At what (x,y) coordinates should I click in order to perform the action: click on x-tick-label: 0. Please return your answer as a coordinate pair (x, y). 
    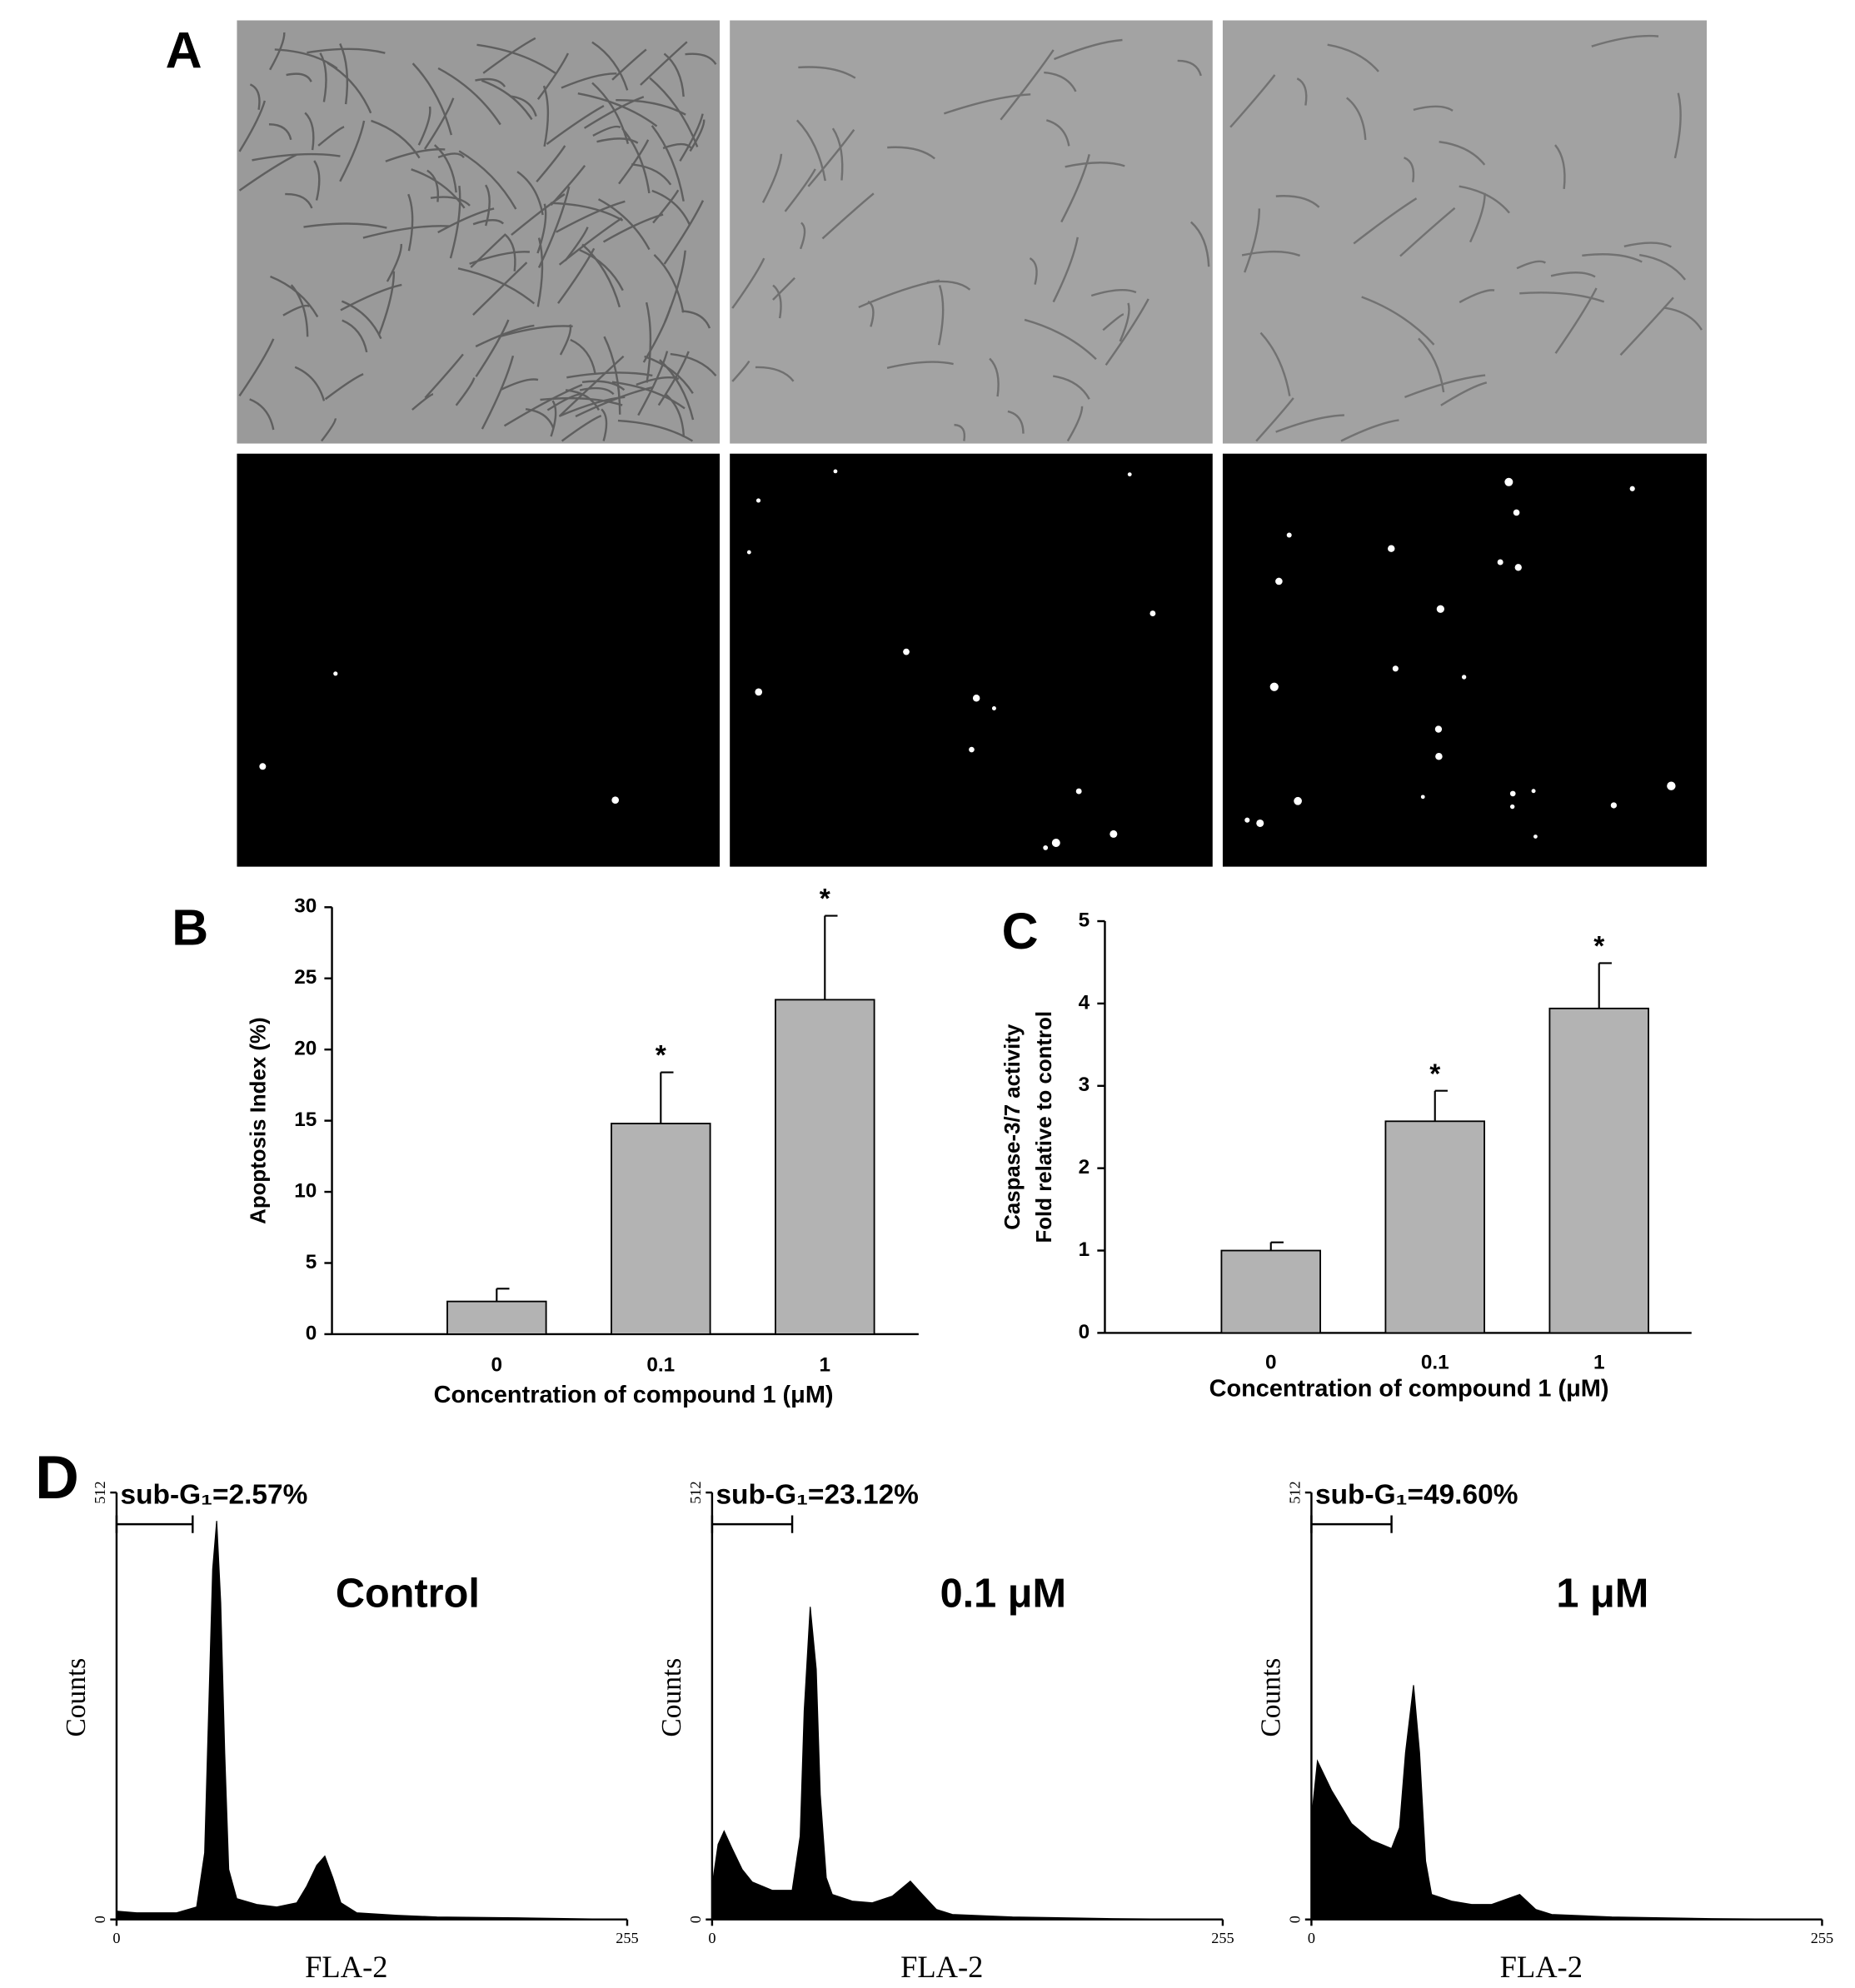
    Looking at the image, I should click on (712, 1938).